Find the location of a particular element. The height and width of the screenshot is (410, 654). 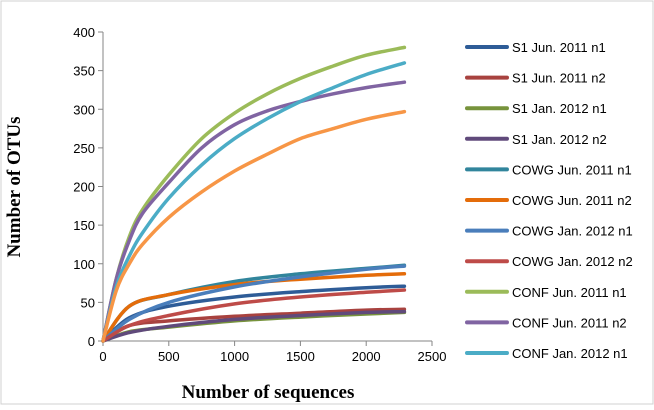

y-tick-label: 50 is located at coordinates (88, 302).